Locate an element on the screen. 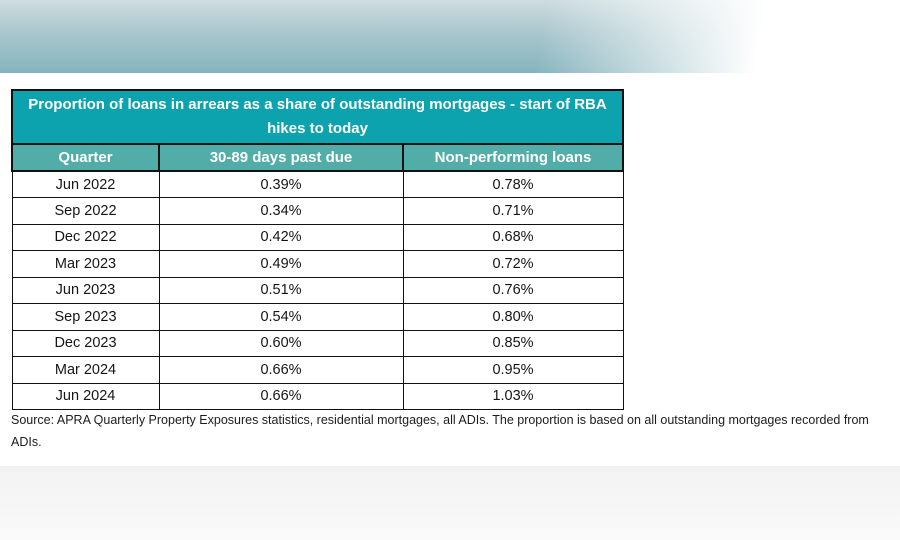 This screenshot has height=540, width=900. table-row: Dec 2022 0.42% 0.68% is located at coordinates (317, 237).